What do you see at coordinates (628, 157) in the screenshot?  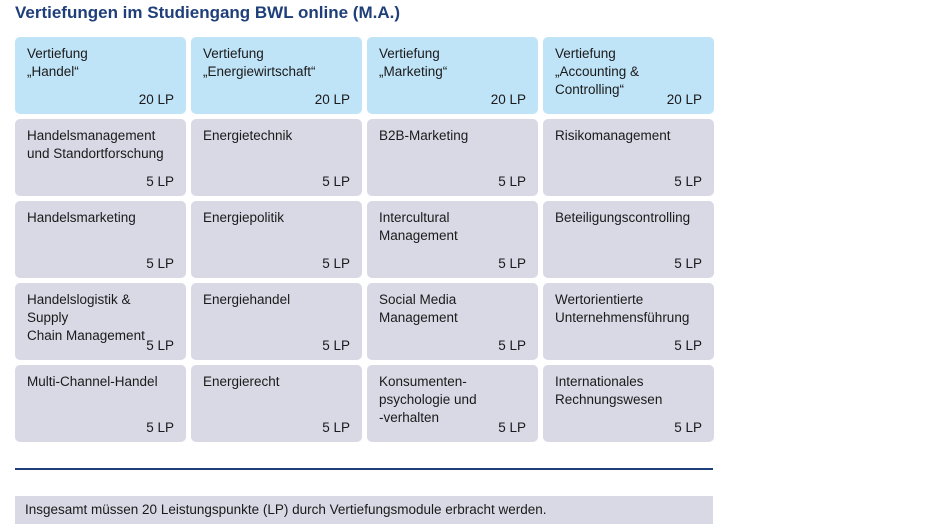 I see `module-card: Risikomanagement 5 LP` at bounding box center [628, 157].